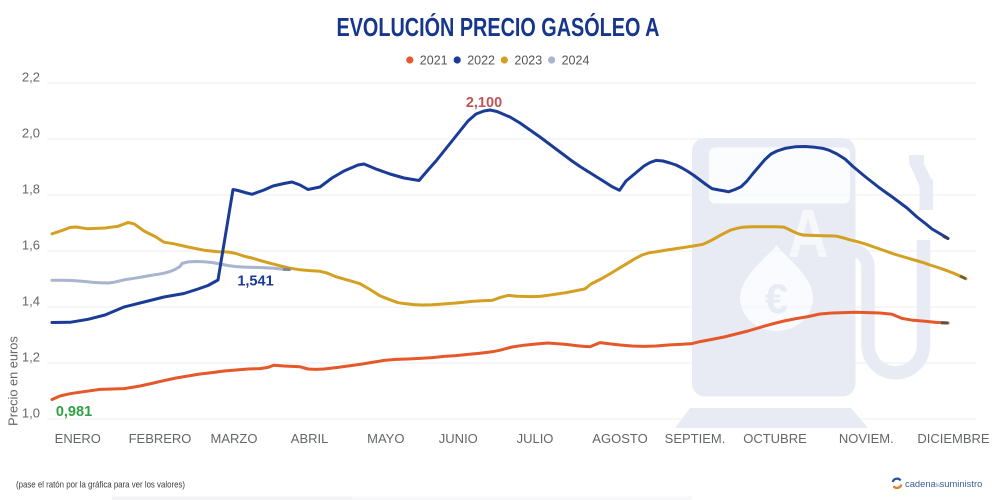  I want to click on svg-text: ENERO, so click(78, 438).